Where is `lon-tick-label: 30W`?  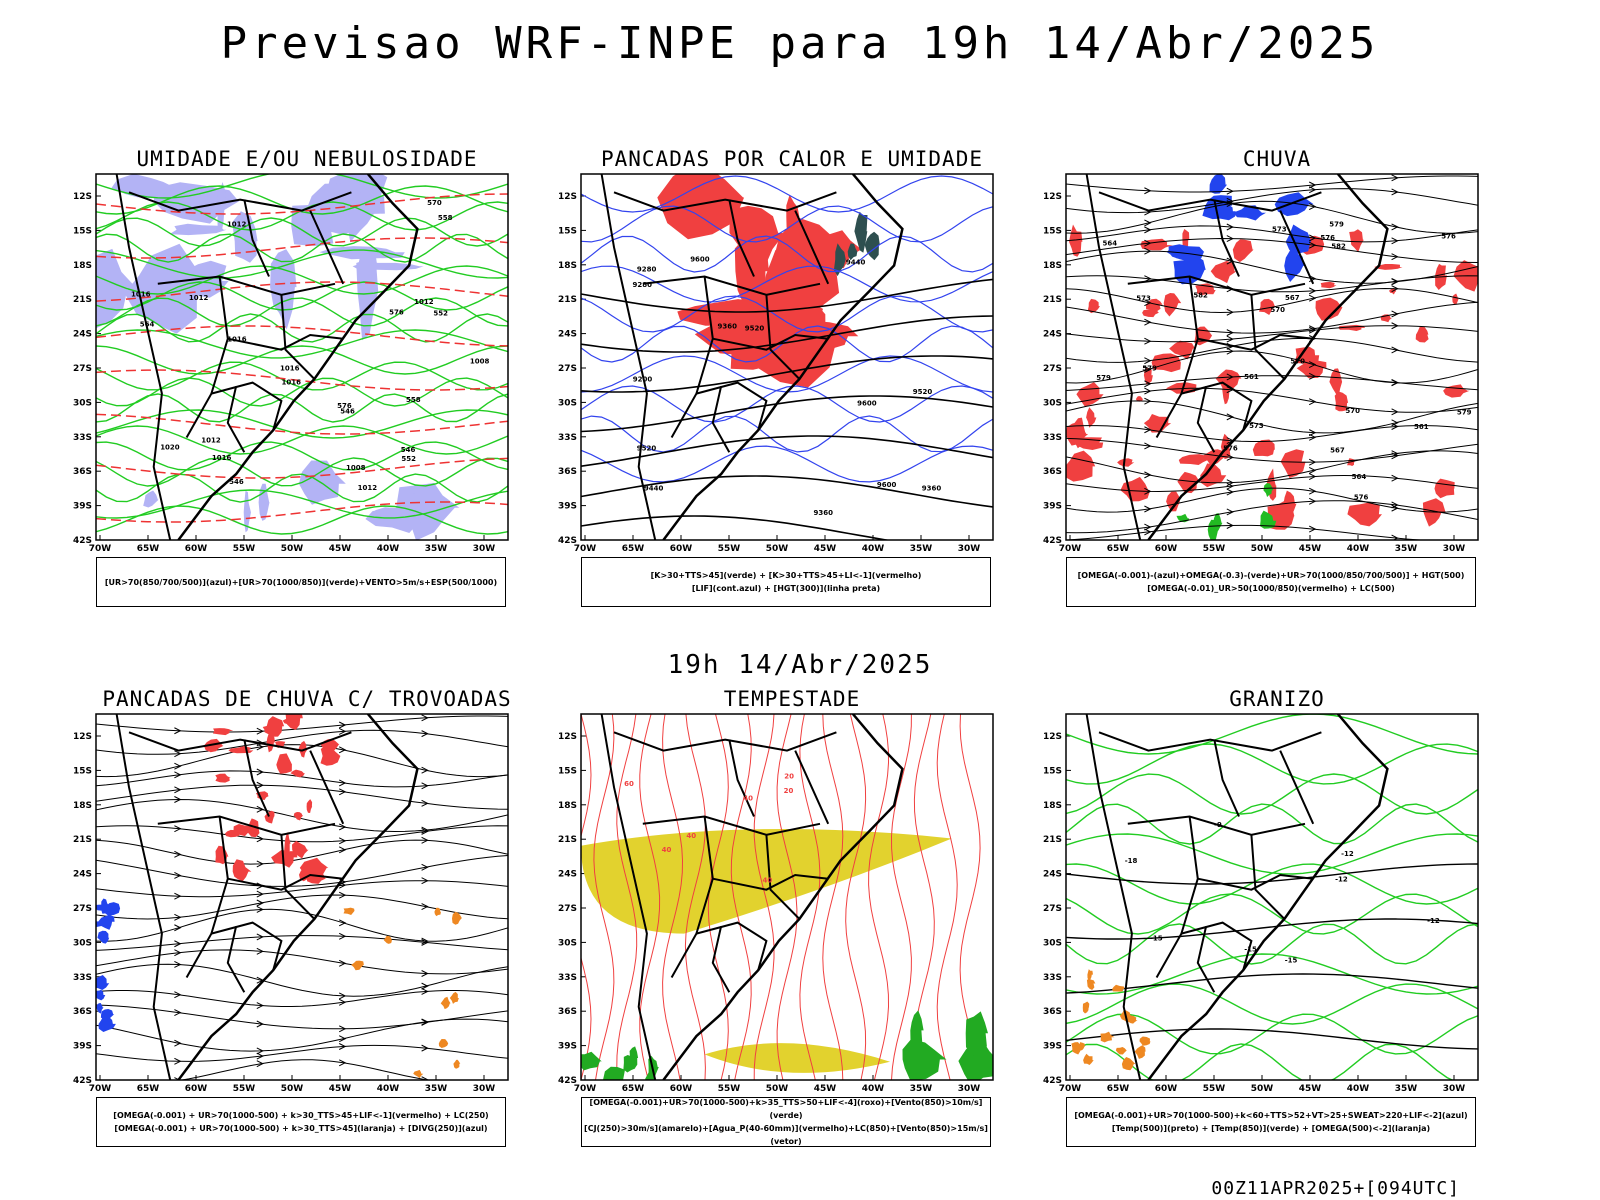
lon-tick-label: 30W is located at coordinates (484, 1089).